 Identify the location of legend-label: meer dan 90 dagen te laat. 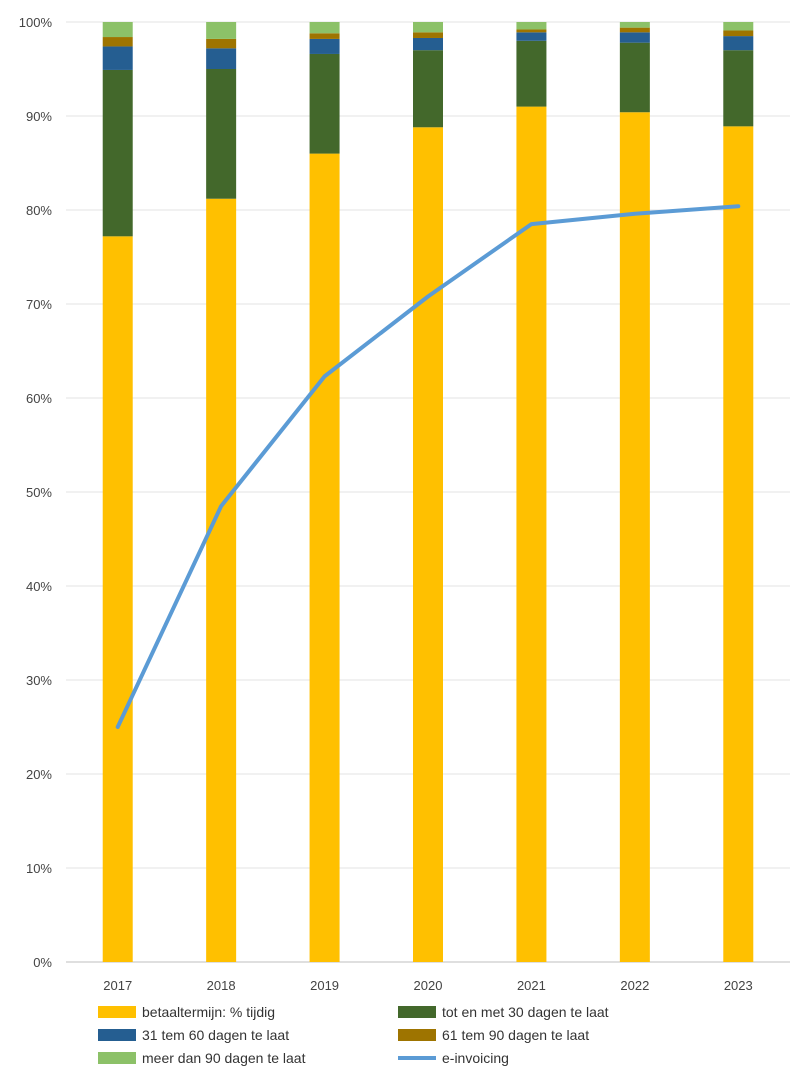
(224, 1058).